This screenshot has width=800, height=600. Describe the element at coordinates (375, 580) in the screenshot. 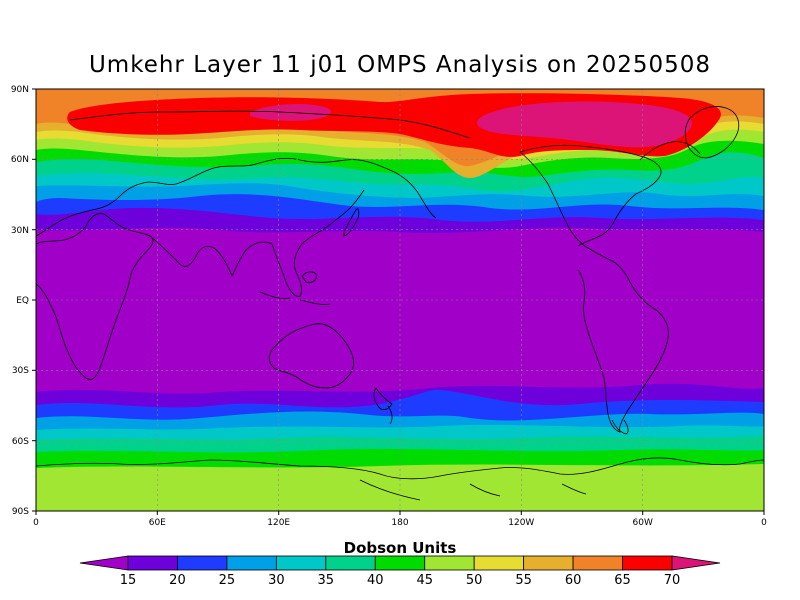

I see `colorbar-tick-label: 40` at that location.